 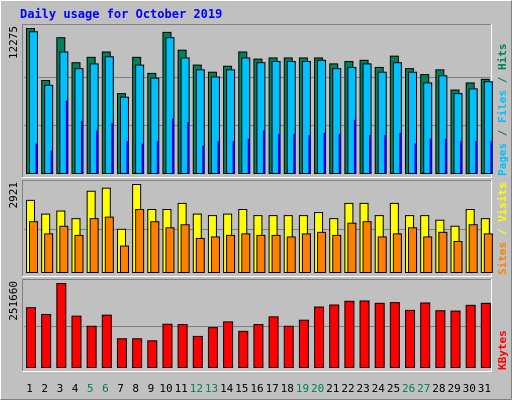 What do you see at coordinates (196, 388) in the screenshot?
I see `day-label-12: 12` at bounding box center [196, 388].